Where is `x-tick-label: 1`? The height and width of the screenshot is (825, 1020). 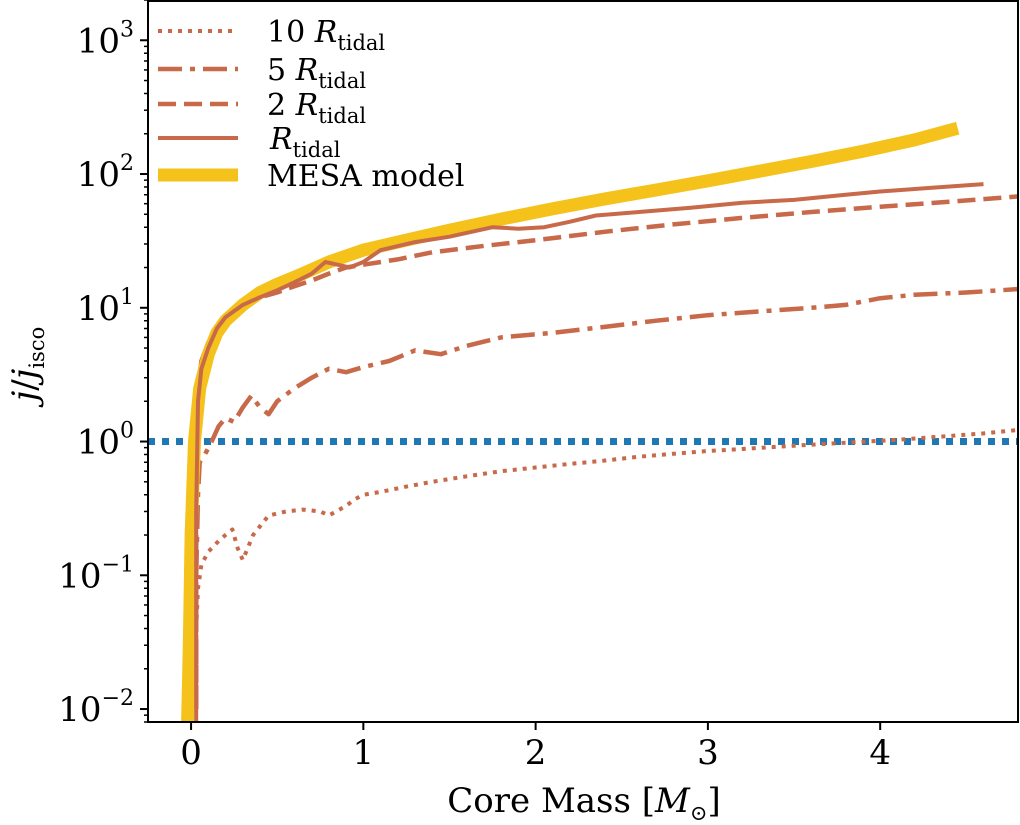
x-tick-label: 1 is located at coordinates (364, 753).